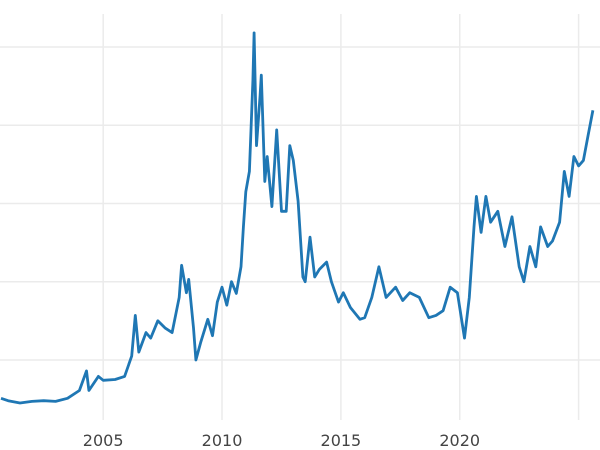  Describe the element at coordinates (222, 440) in the screenshot. I see `x-tick-label: 2010` at that location.